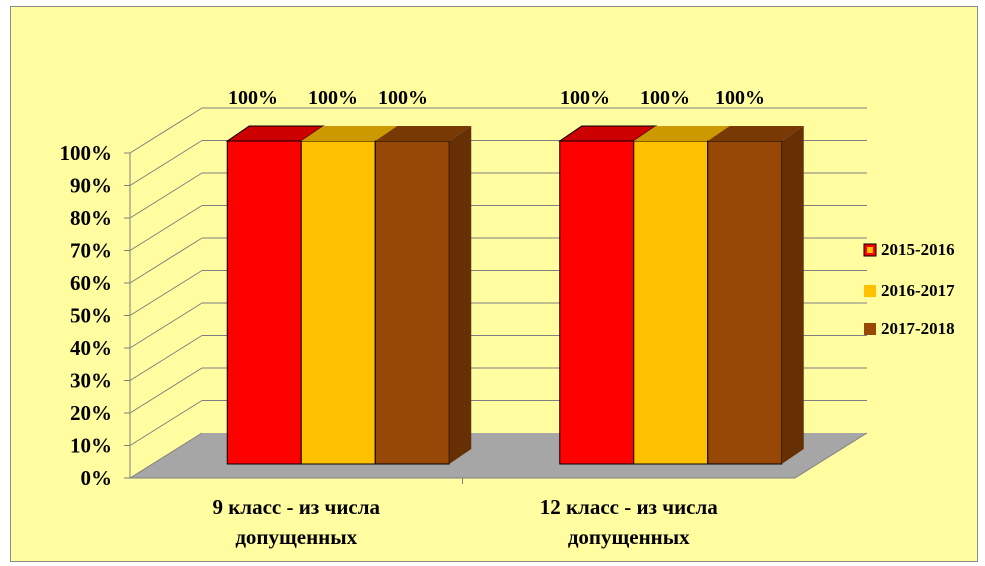 This screenshot has width=985, height=566. What do you see at coordinates (918, 328) in the screenshot?
I see `legend-label: 2017-2018` at bounding box center [918, 328].